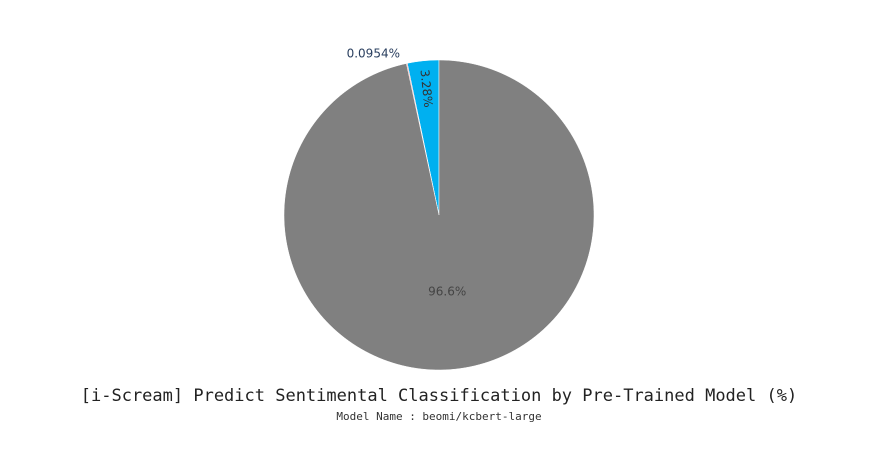 This screenshot has width=878, height=450. I want to click on chart-subtitle: Model Name : beomi/kcbert-large, so click(439, 416).